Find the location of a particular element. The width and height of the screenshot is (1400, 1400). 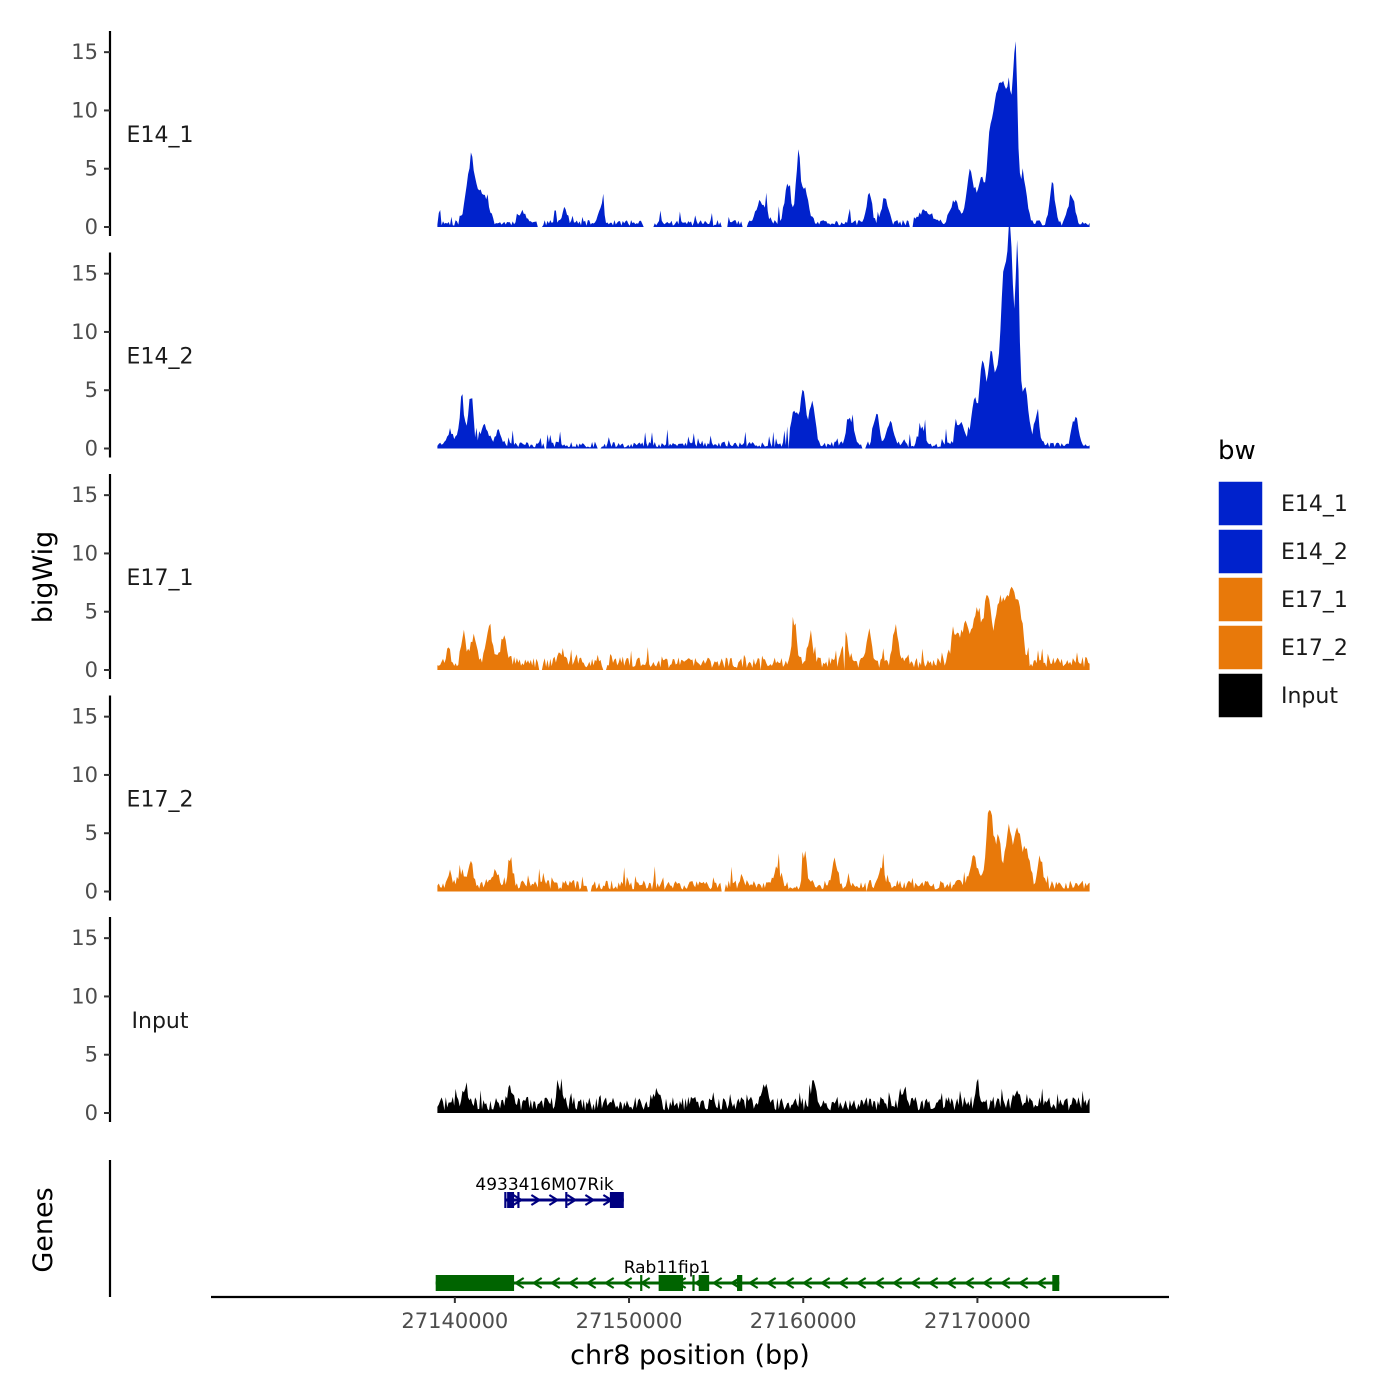

gene-label: 4933416M07Rik is located at coordinates (544, 1185).